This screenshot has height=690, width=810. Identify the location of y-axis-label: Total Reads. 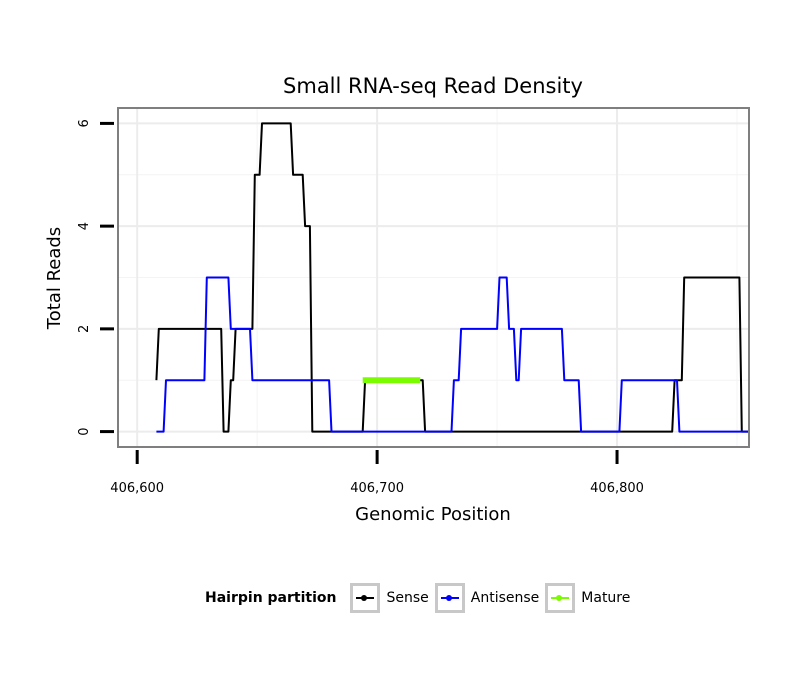
(54, 278).